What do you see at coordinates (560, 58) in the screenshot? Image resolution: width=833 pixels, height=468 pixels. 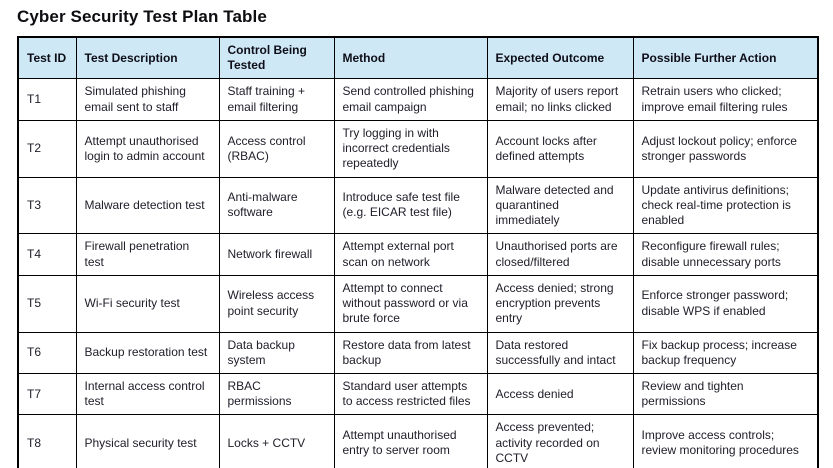 I see `column-header: Expected Outcome` at bounding box center [560, 58].